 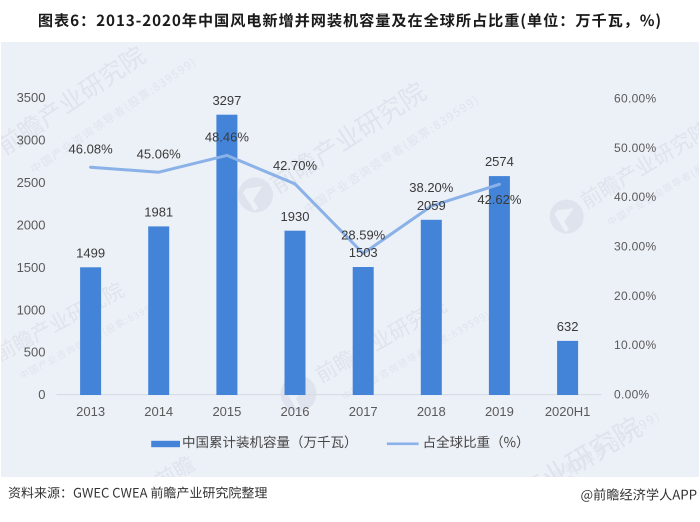 What do you see at coordinates (431, 205) in the screenshot?
I see `svg-text: 2059` at bounding box center [431, 205].